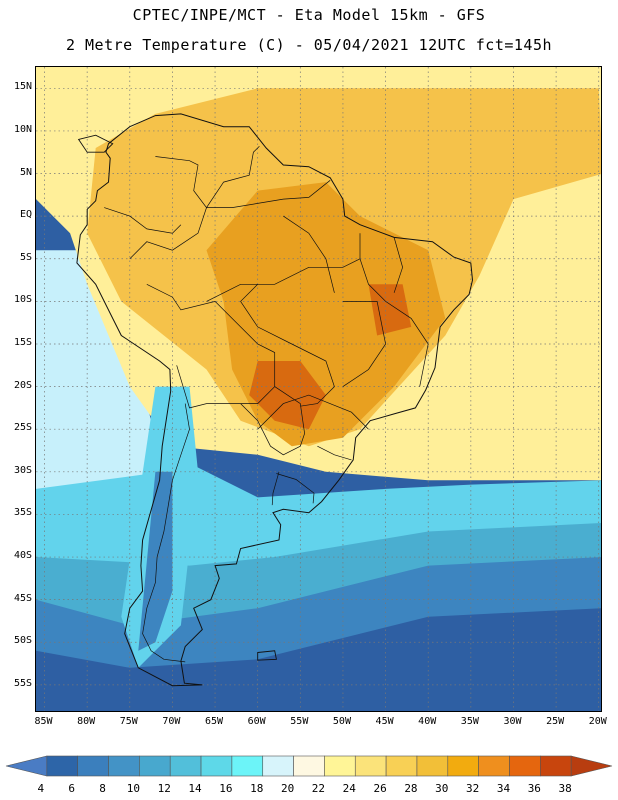 The image size is (618, 800). What do you see at coordinates (427, 721) in the screenshot?
I see `longitude-tick-label: 40W` at bounding box center [427, 721].